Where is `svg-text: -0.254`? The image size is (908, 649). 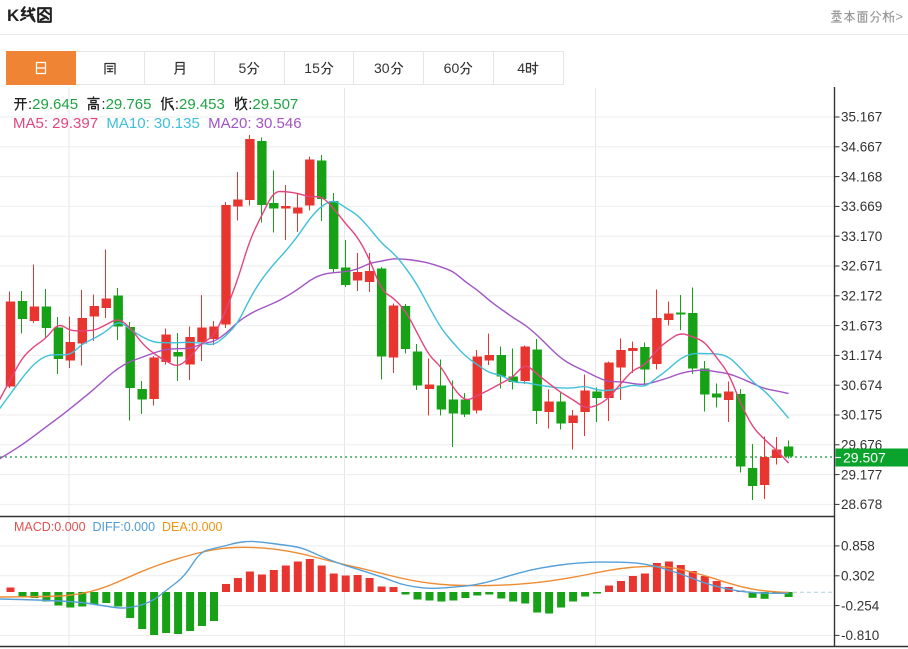 svg-text: -0.254 is located at coordinates (860, 605).